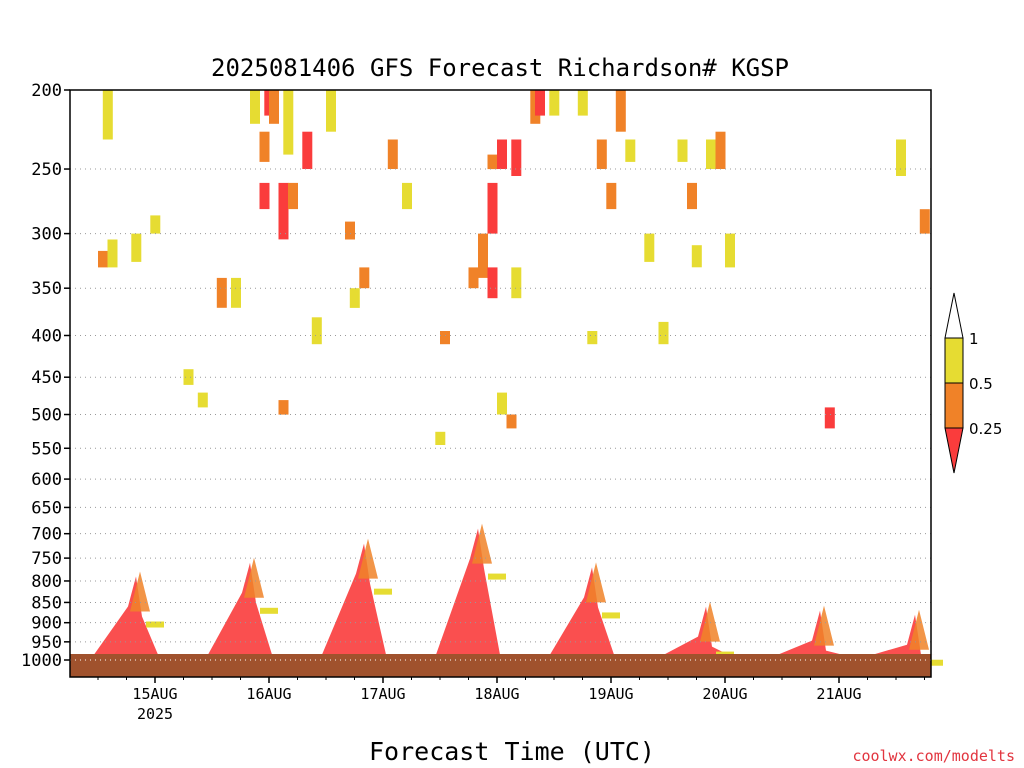 The width and height of the screenshot is (1024, 768). What do you see at coordinates (268, 694) in the screenshot?
I see `x-tick-label: 16AUG` at bounding box center [268, 694].